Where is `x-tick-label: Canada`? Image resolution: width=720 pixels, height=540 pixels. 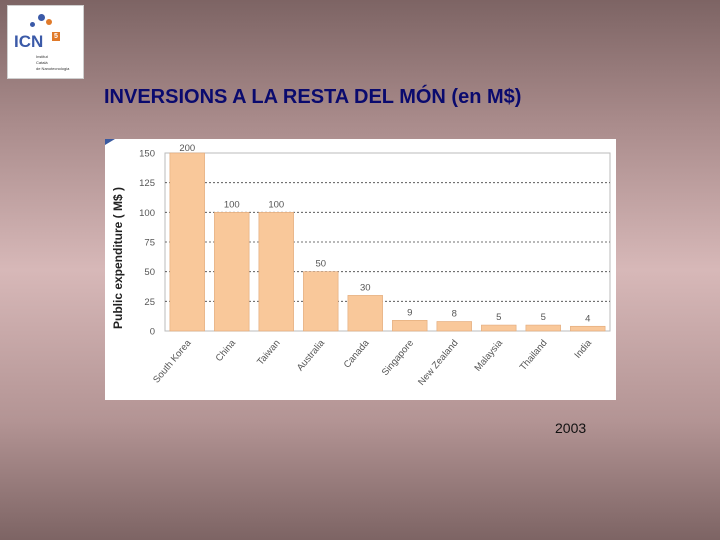
x-tick-label: Canada is located at coordinates (357, 353).